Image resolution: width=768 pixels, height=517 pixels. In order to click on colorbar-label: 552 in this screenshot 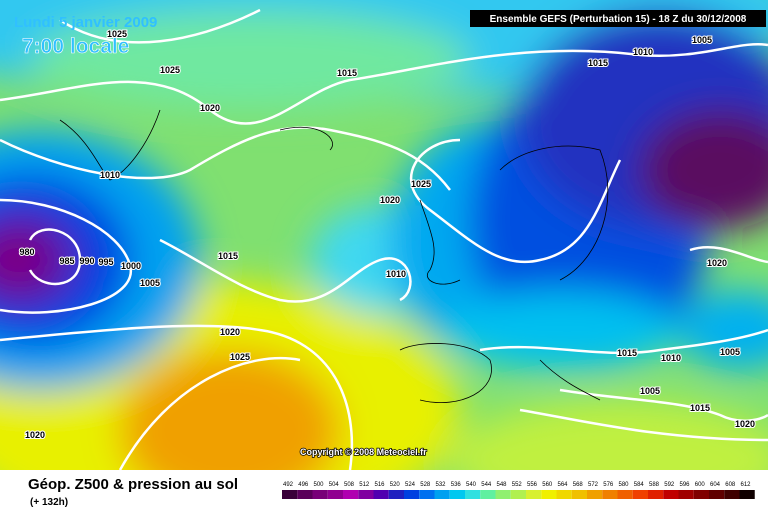, I will do `click(517, 485)`.